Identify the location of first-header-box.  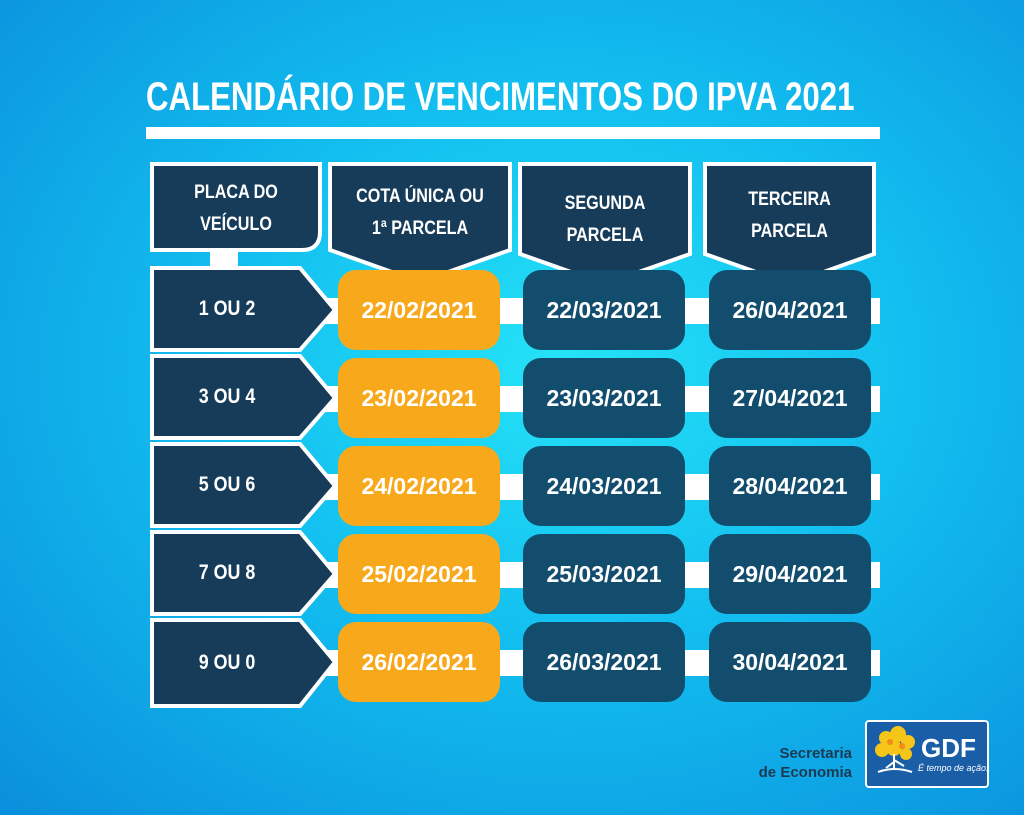
(420, 223).